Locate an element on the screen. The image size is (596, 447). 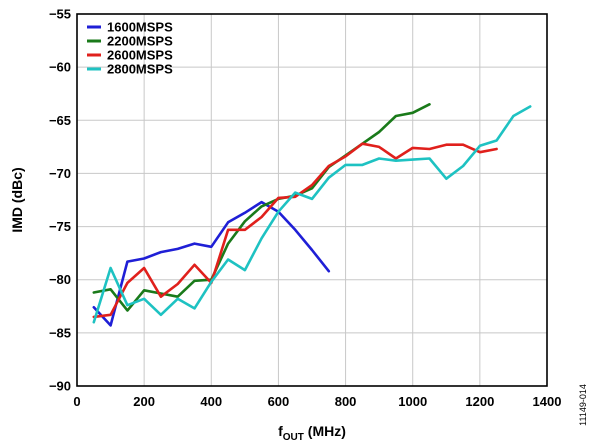
y-tick-label: −55 is located at coordinates (60, 14).